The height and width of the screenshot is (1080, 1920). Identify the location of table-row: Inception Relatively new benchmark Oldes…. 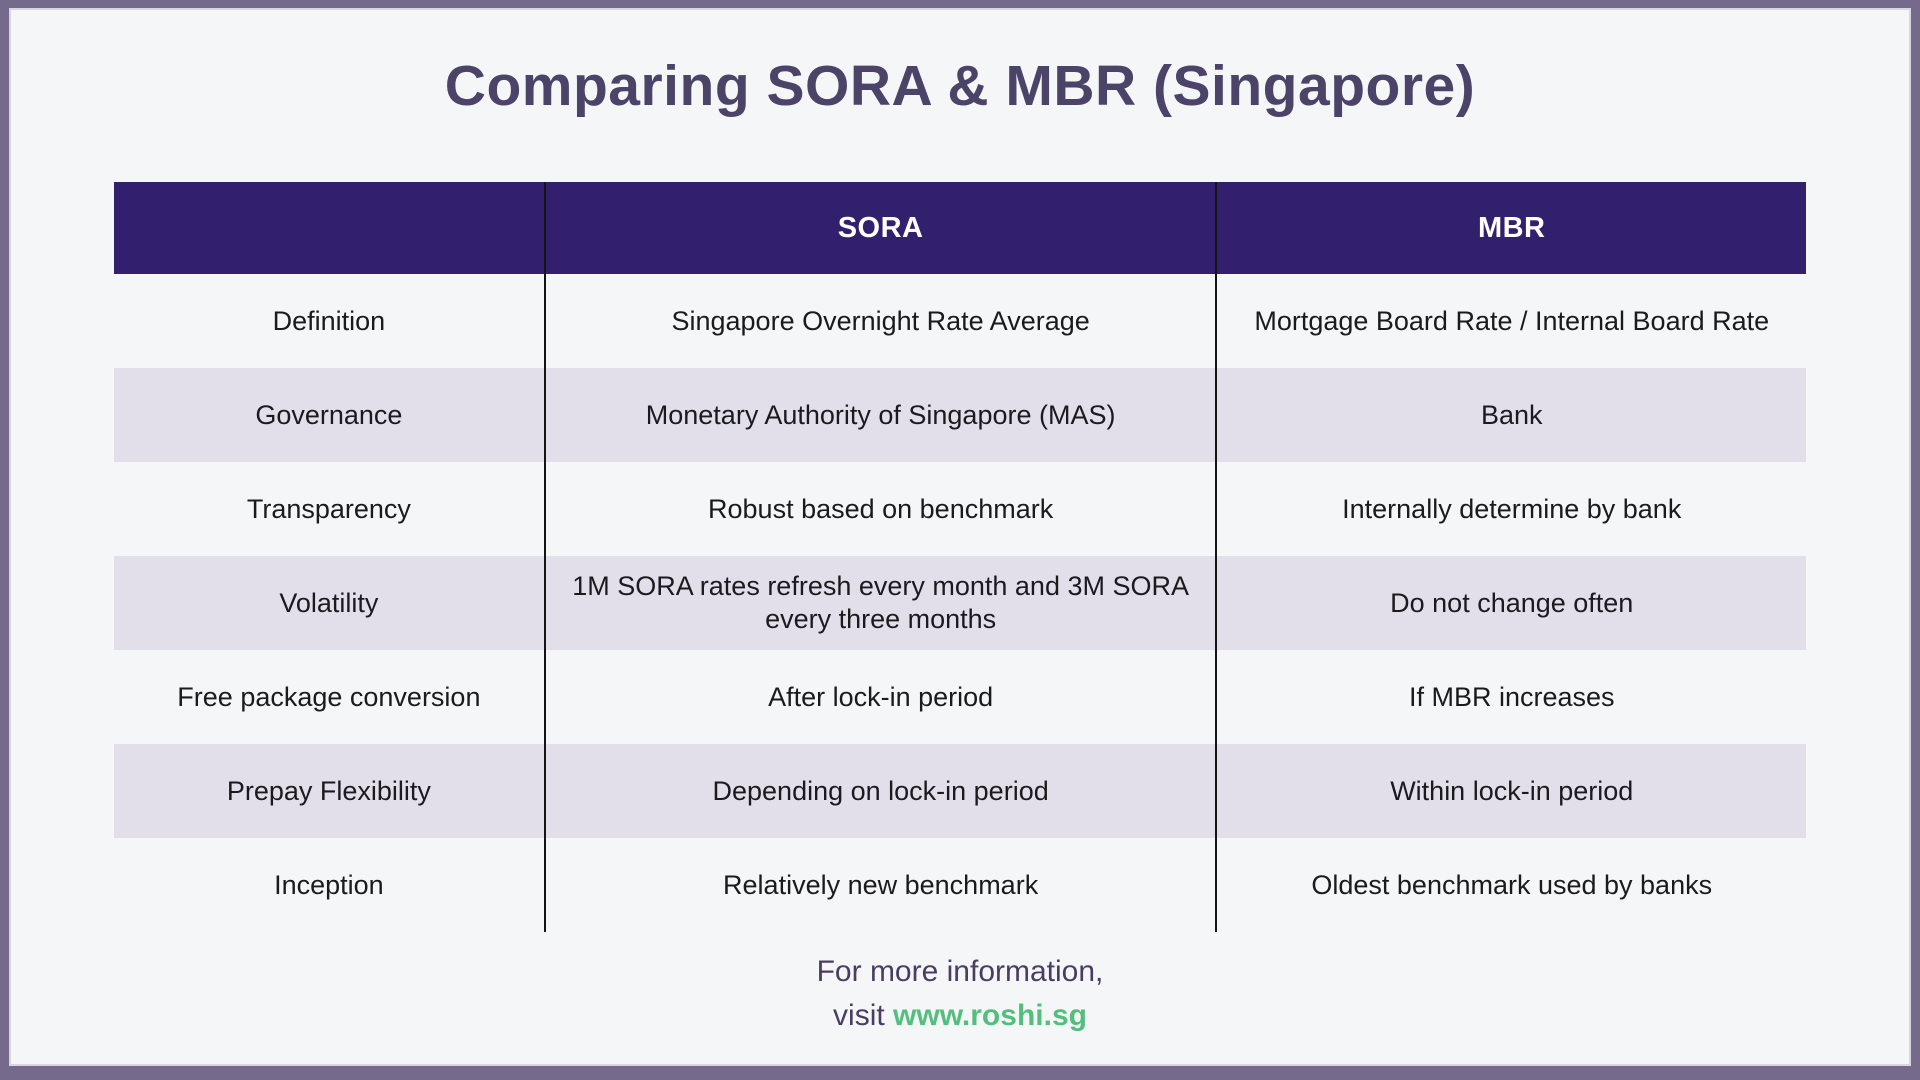
(960, 885).